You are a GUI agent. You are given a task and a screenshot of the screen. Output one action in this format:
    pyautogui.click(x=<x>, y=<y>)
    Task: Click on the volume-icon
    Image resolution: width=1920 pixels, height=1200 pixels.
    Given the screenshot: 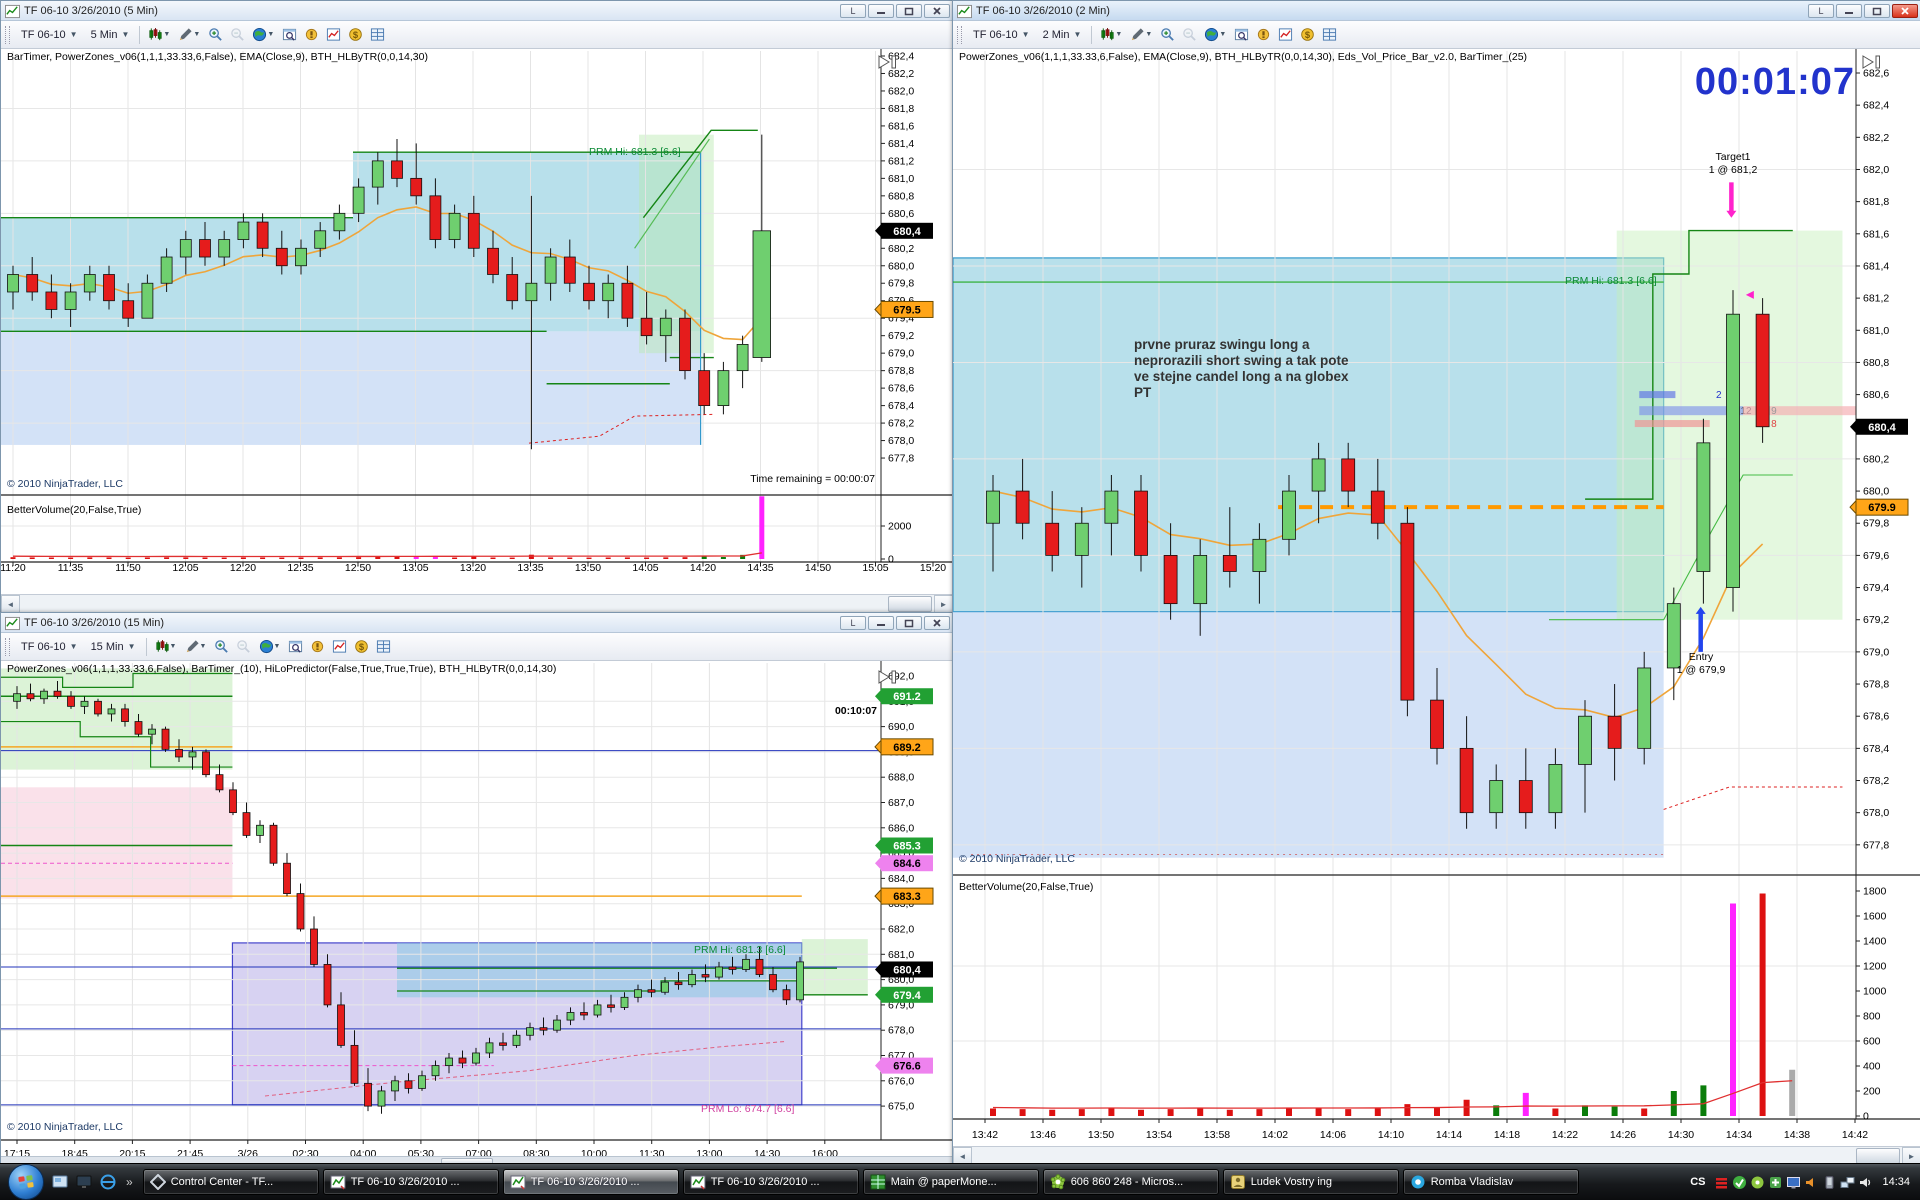 What is the action you would take?
    pyautogui.click(x=1865, y=1182)
    